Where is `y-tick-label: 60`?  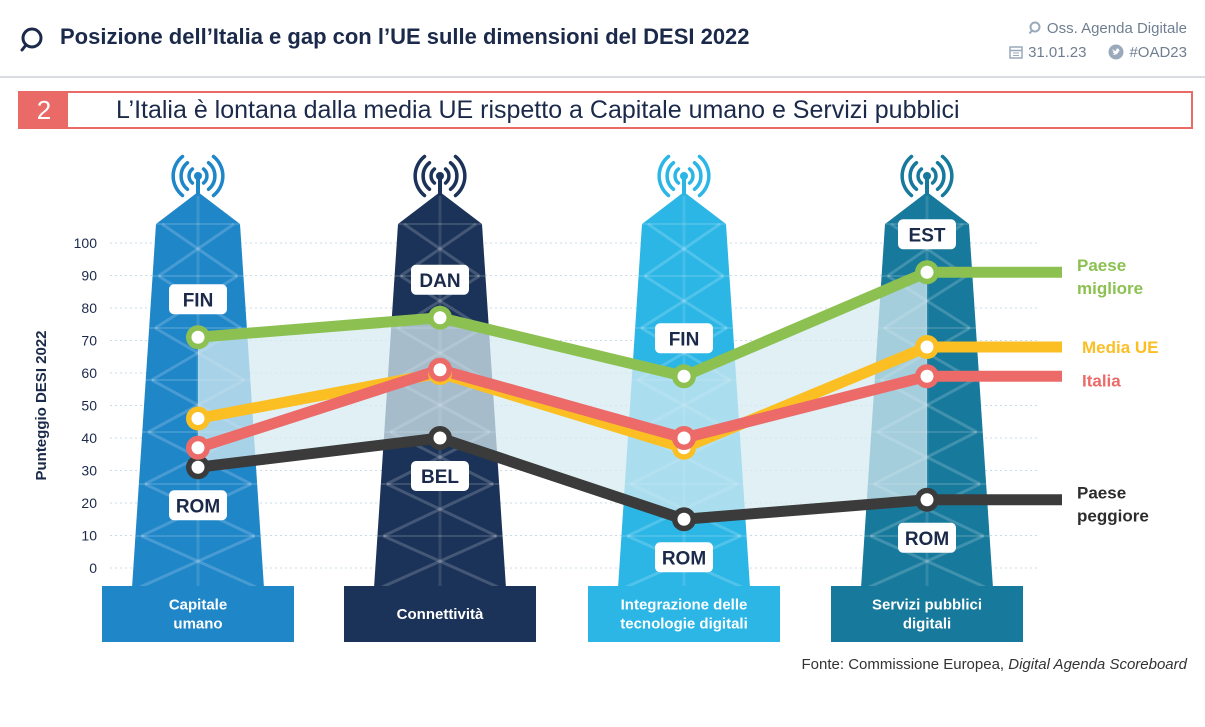 y-tick-label: 60 is located at coordinates (89, 373).